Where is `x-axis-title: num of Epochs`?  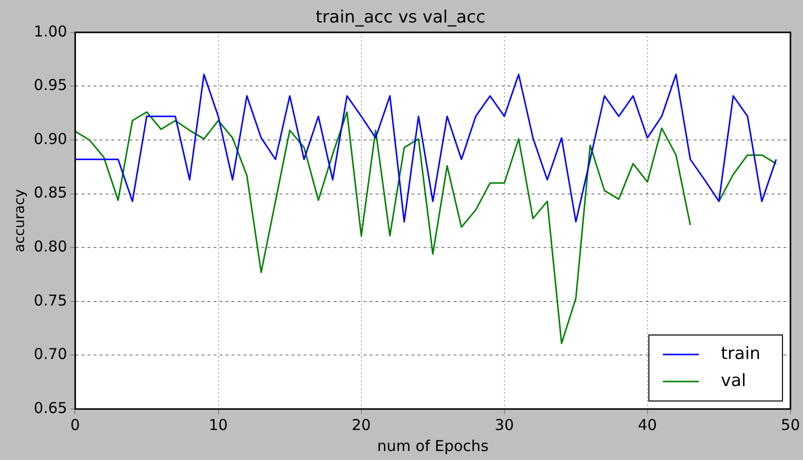 x-axis-title: num of Epochs is located at coordinates (433, 445).